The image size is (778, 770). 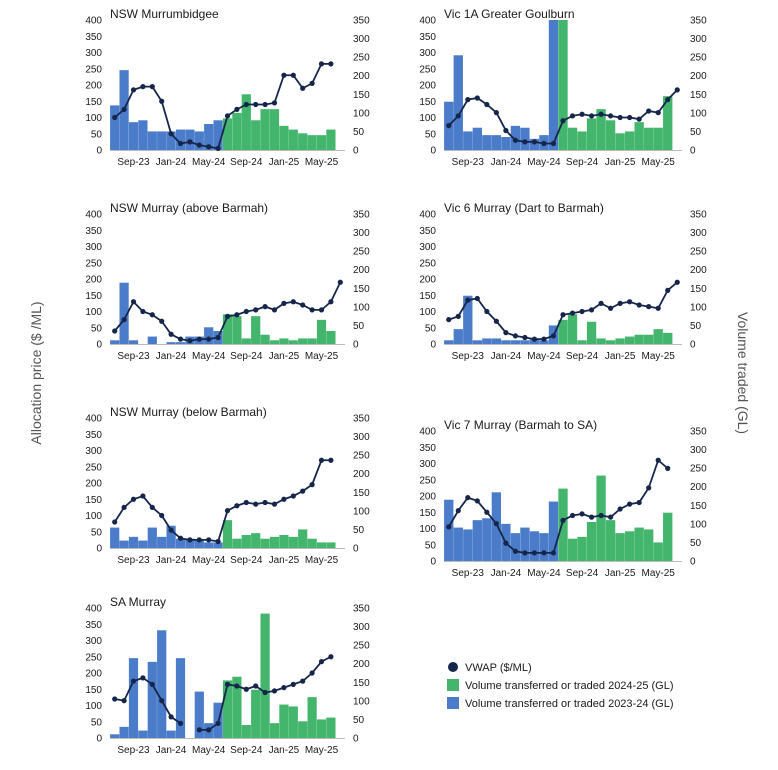 I want to click on x-tick-label: Jan-24, so click(x=171, y=560).